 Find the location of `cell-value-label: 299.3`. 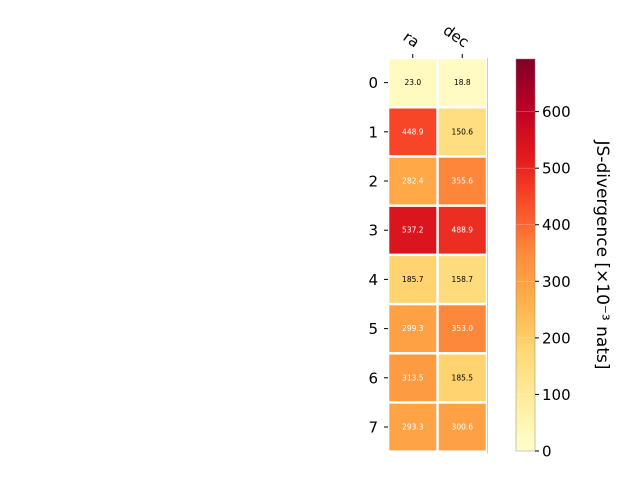

cell-value-label: 299.3 is located at coordinates (413, 328).